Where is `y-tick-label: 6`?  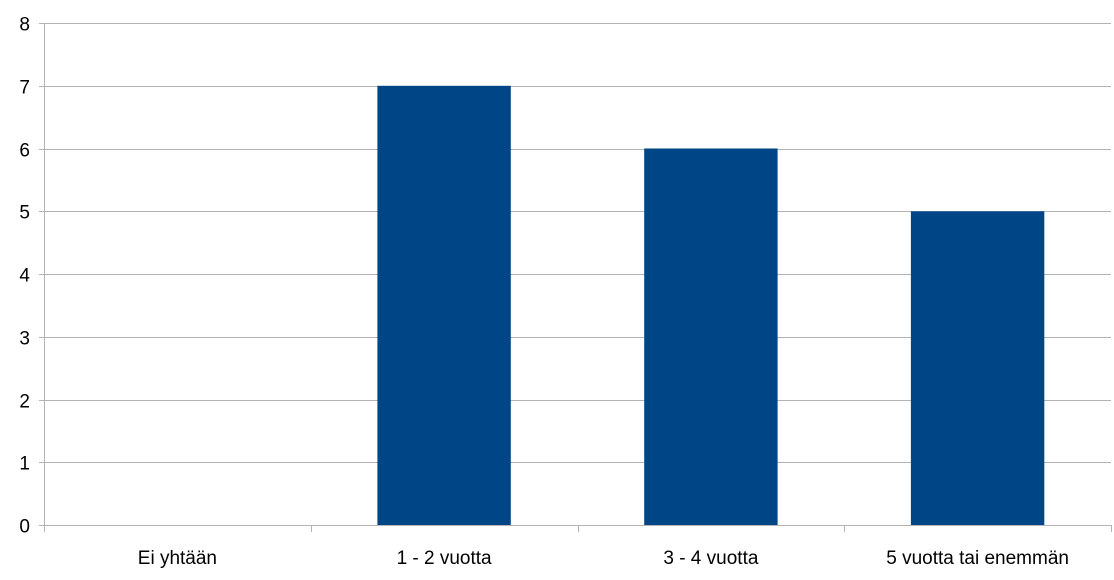
y-tick-label: 6 is located at coordinates (24, 151).